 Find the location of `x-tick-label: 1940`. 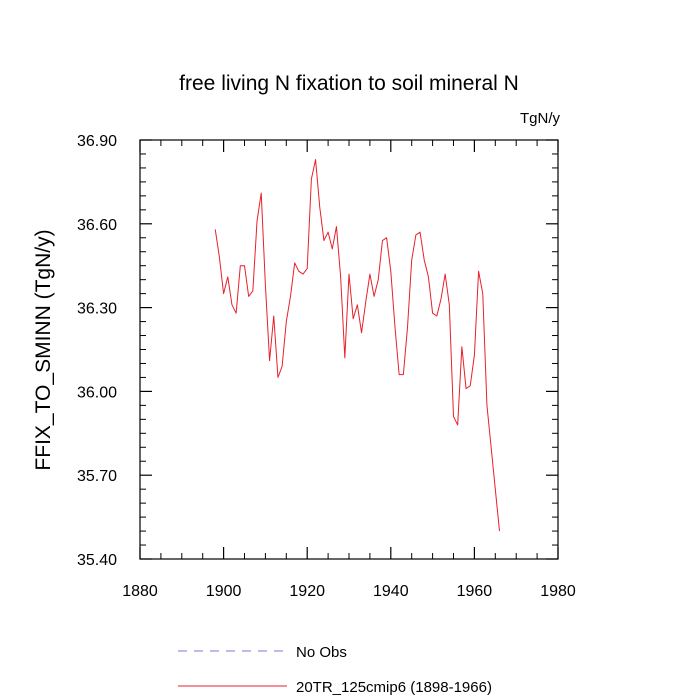

x-tick-label: 1940 is located at coordinates (391, 591).